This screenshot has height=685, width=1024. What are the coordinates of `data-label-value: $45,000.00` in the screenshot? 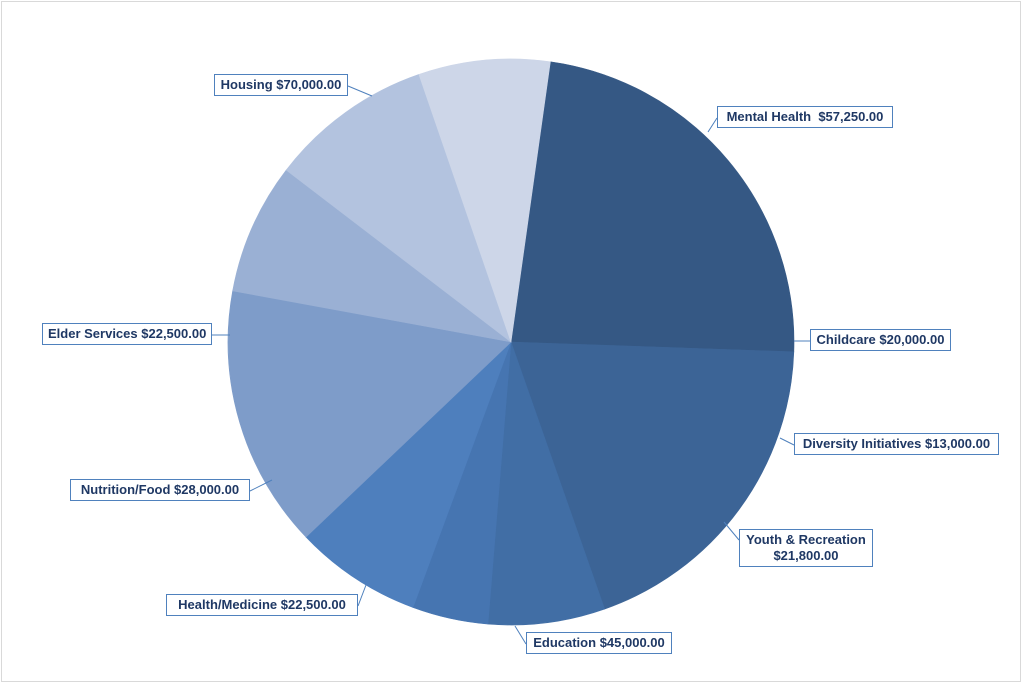 It's located at (632, 642).